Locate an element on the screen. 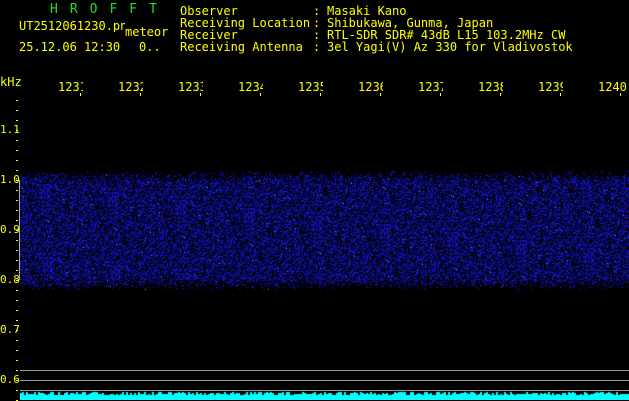  counter: 0.. is located at coordinates (150, 47).